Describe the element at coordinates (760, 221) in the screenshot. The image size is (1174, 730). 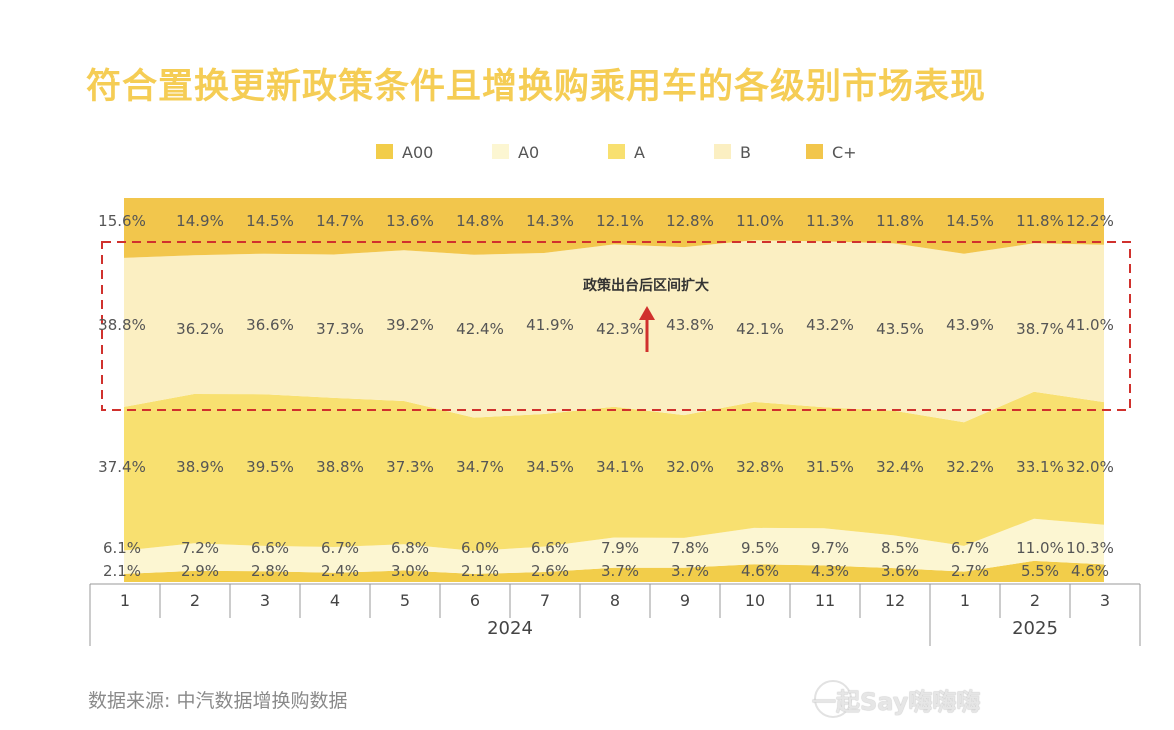
I see `value-label-c-plus: 11.0%` at that location.